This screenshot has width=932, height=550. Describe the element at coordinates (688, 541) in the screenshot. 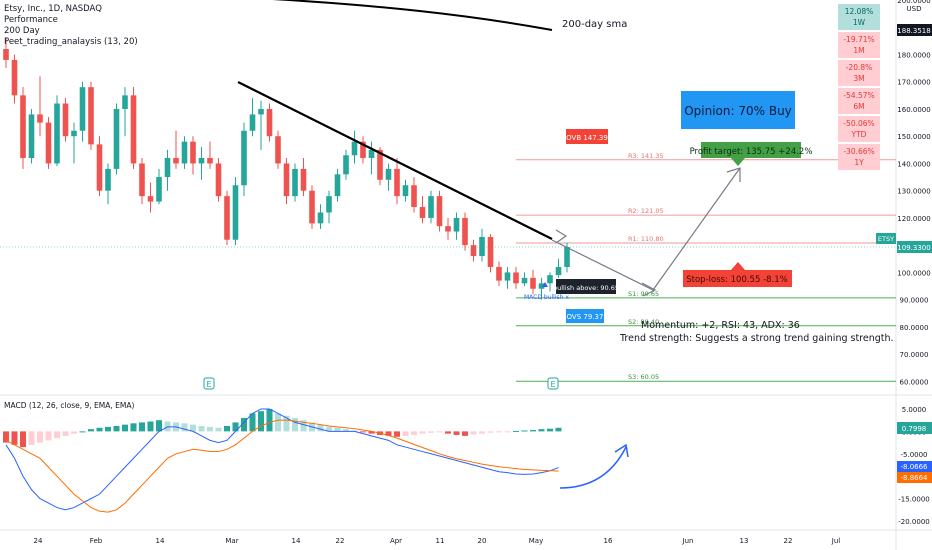

I see `time-tick-label: Jun` at that location.